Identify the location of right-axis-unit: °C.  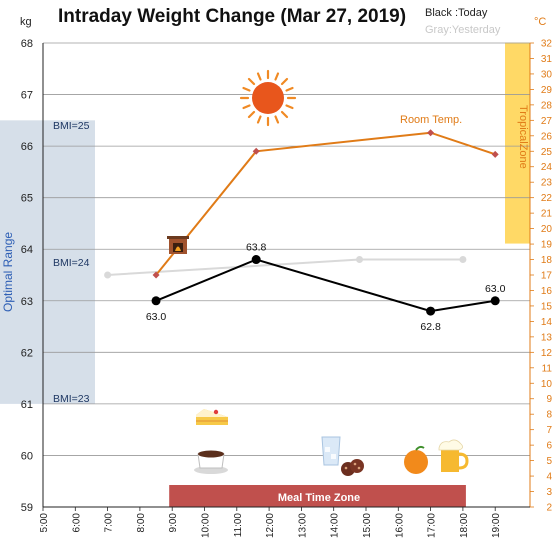
(540, 22).